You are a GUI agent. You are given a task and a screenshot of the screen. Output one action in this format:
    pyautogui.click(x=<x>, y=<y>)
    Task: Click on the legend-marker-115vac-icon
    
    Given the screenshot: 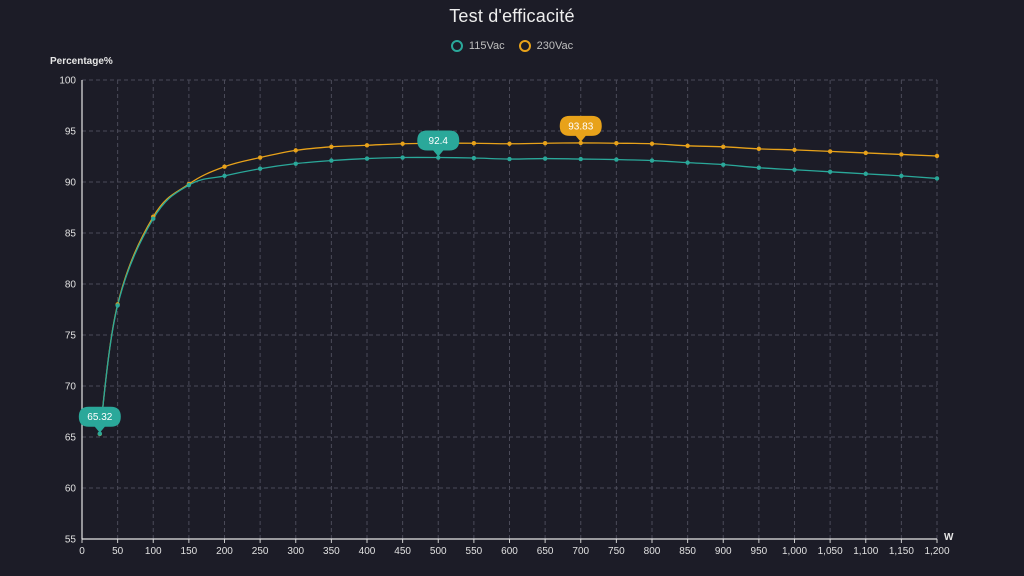 What is the action you would take?
    pyautogui.click(x=456, y=46)
    